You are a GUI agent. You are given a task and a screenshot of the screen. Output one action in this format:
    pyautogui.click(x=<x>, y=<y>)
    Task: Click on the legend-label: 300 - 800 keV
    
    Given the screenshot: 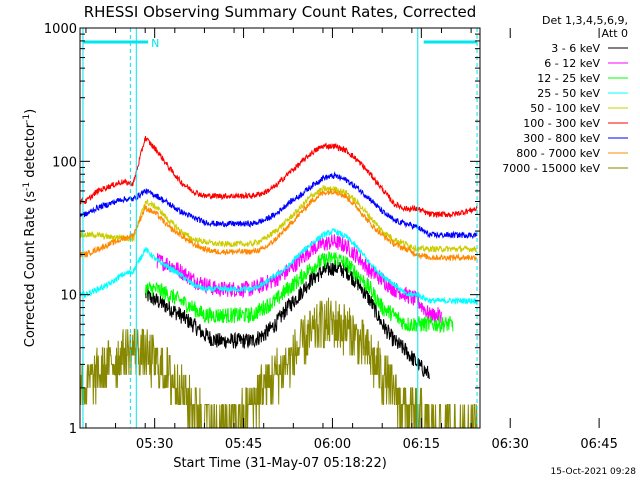 What is the action you would take?
    pyautogui.click(x=561, y=138)
    